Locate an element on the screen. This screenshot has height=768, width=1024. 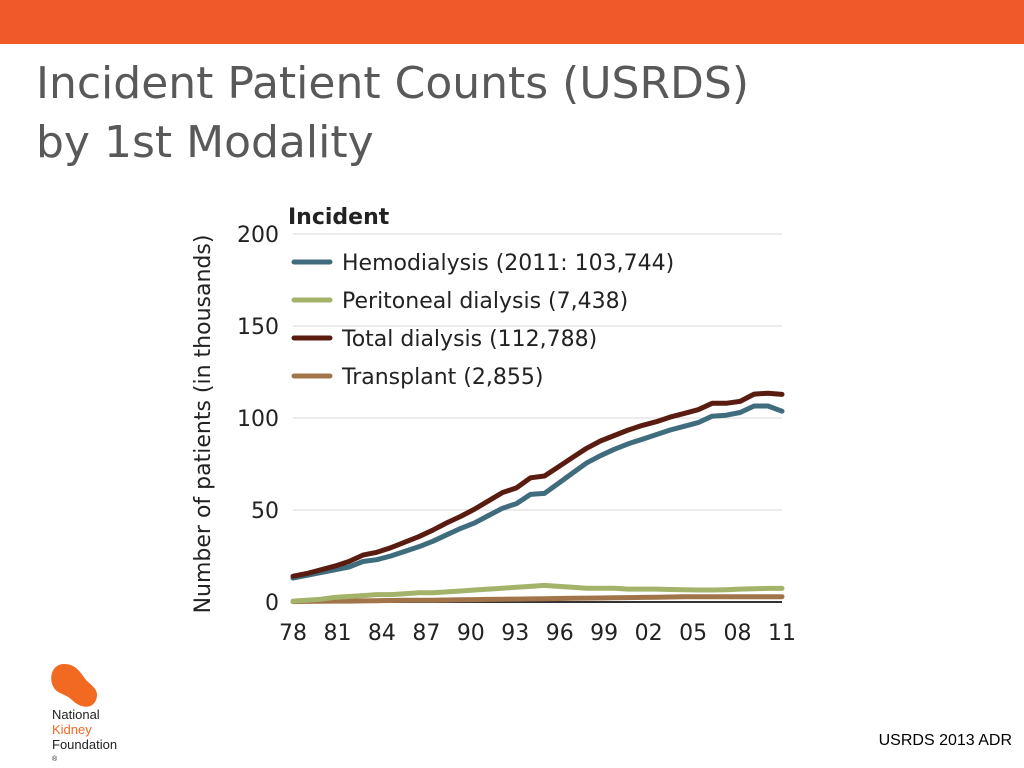
x-tick-label: 96 is located at coordinates (560, 633).